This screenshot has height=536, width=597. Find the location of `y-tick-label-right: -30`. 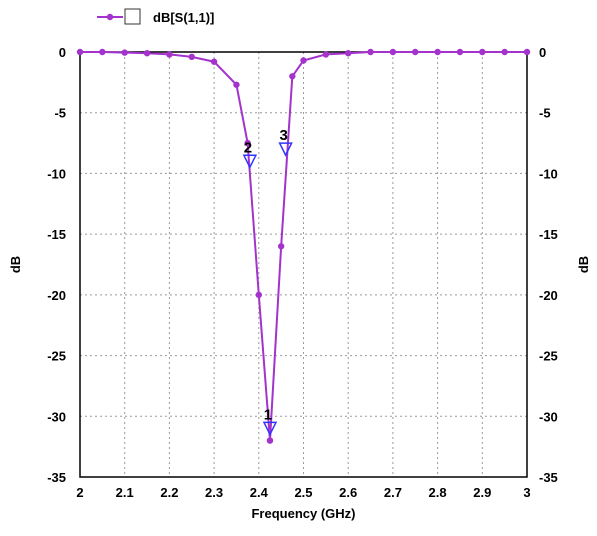

y-tick-label-right: -30 is located at coordinates (548, 416).